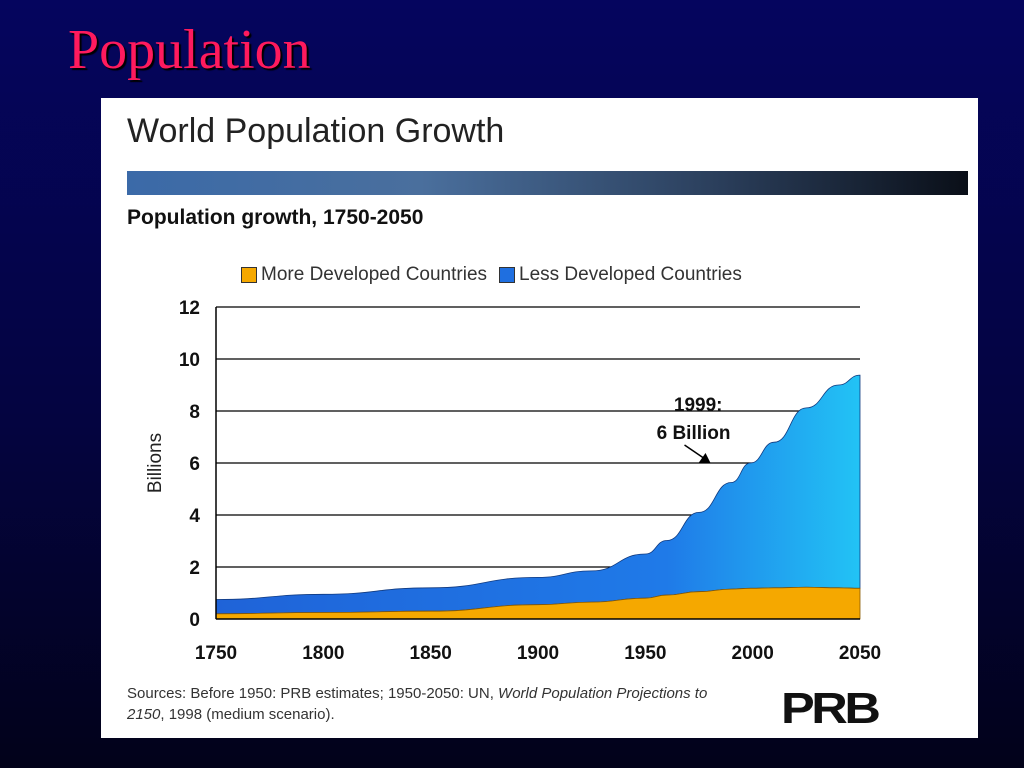  What do you see at coordinates (538, 603) in the screenshot?
I see `area-more-developed` at bounding box center [538, 603].